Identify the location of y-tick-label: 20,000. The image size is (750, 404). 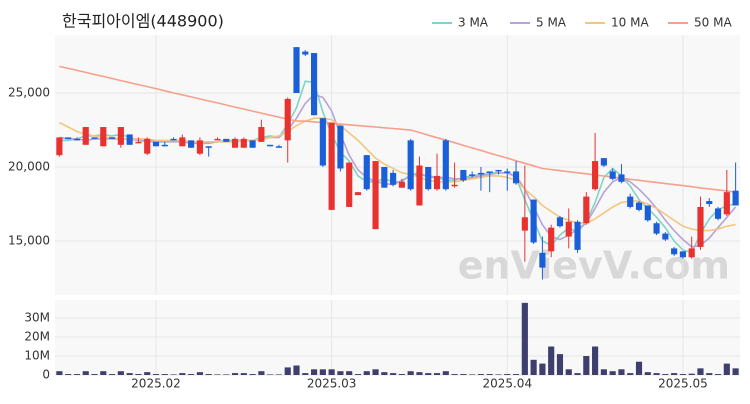
(29, 166).